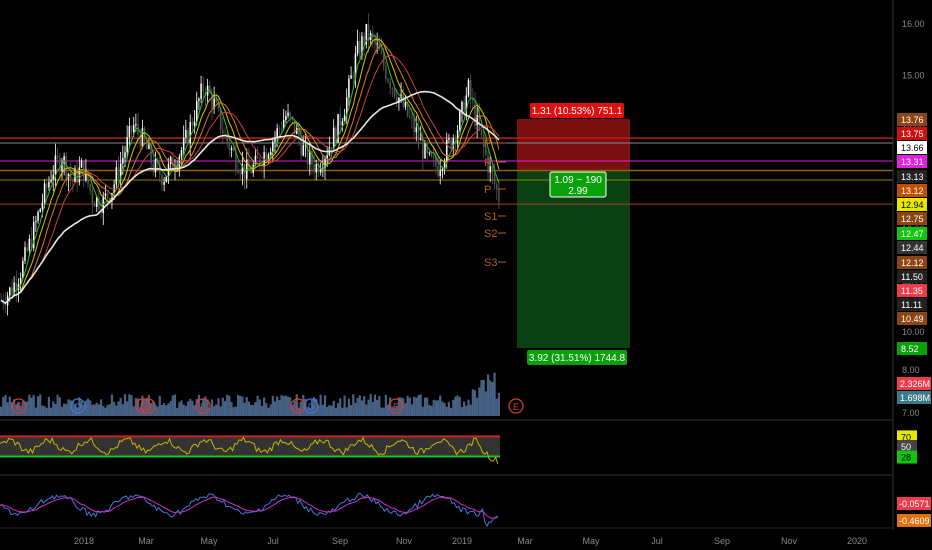 Image resolution: width=932 pixels, height=550 pixels. What do you see at coordinates (573, 145) in the screenshot?
I see `stop-loss-zone` at bounding box center [573, 145].